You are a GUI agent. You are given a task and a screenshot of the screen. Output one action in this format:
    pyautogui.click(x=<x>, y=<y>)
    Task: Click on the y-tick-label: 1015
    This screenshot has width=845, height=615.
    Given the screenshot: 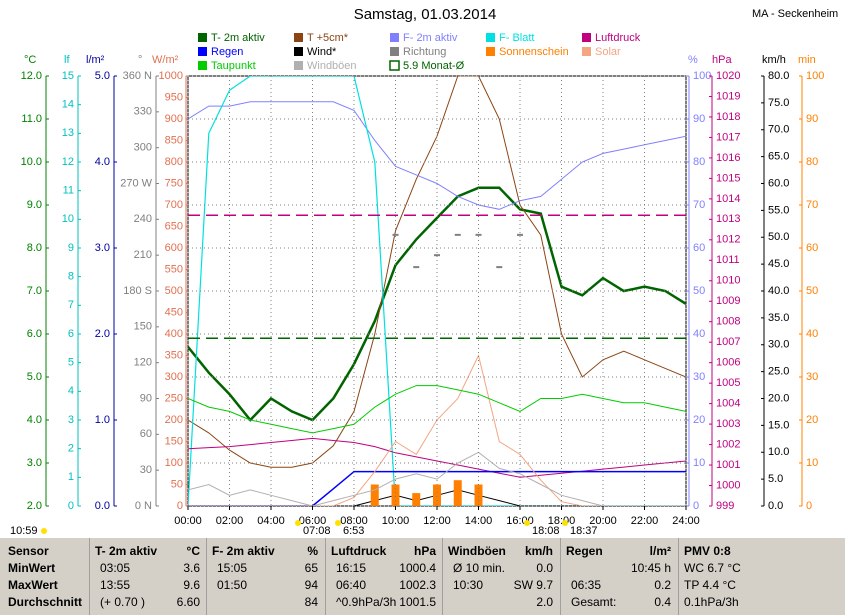 What is the action you would take?
    pyautogui.click(x=728, y=178)
    